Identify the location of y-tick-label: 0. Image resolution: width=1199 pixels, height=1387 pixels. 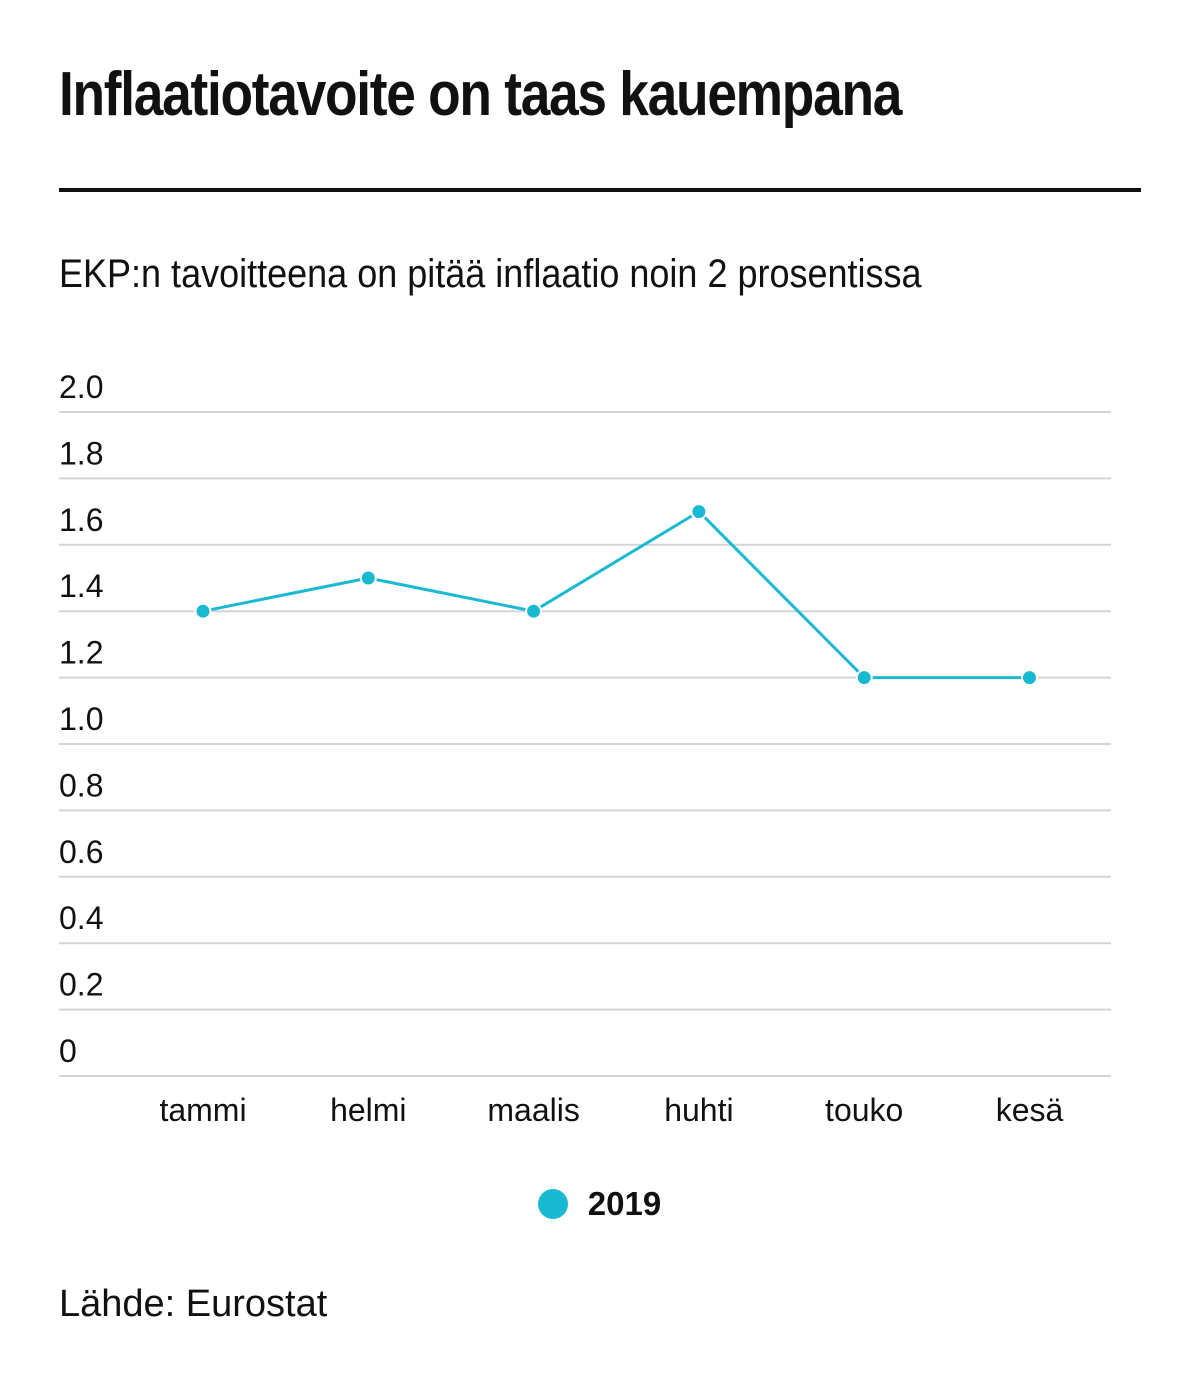
(68, 1051).